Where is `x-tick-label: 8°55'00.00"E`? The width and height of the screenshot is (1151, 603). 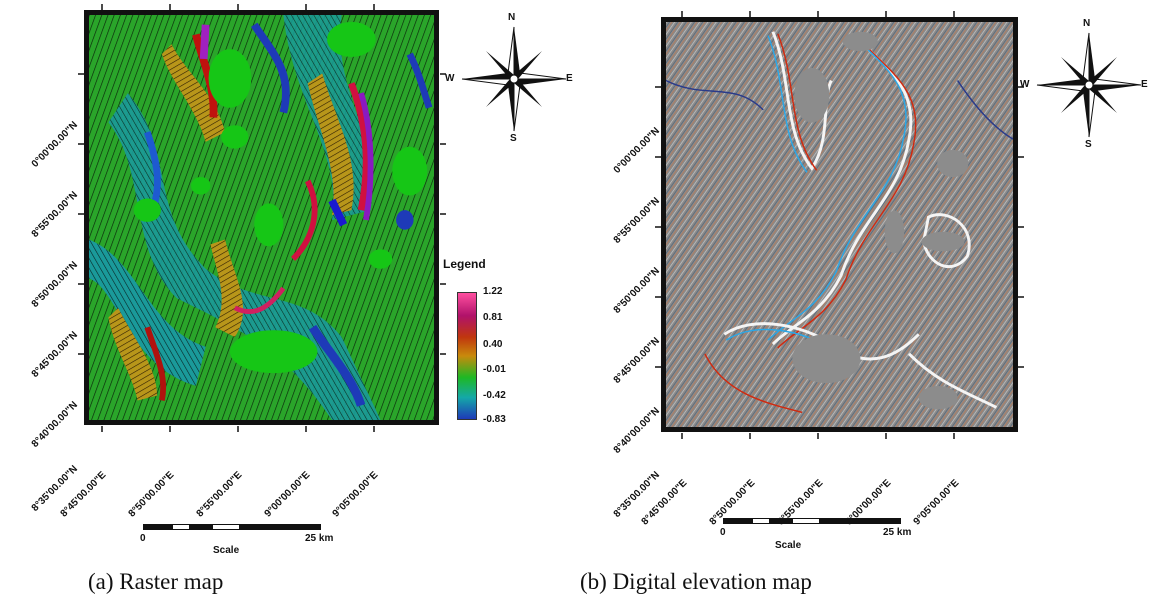
x-tick-label: 8°55'00.00"E is located at coordinates (219, 494).